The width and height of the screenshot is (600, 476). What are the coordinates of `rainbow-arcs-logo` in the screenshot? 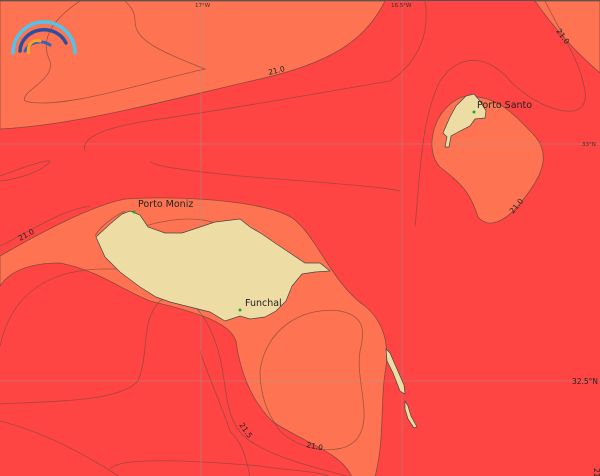 It's located at (44, 37).